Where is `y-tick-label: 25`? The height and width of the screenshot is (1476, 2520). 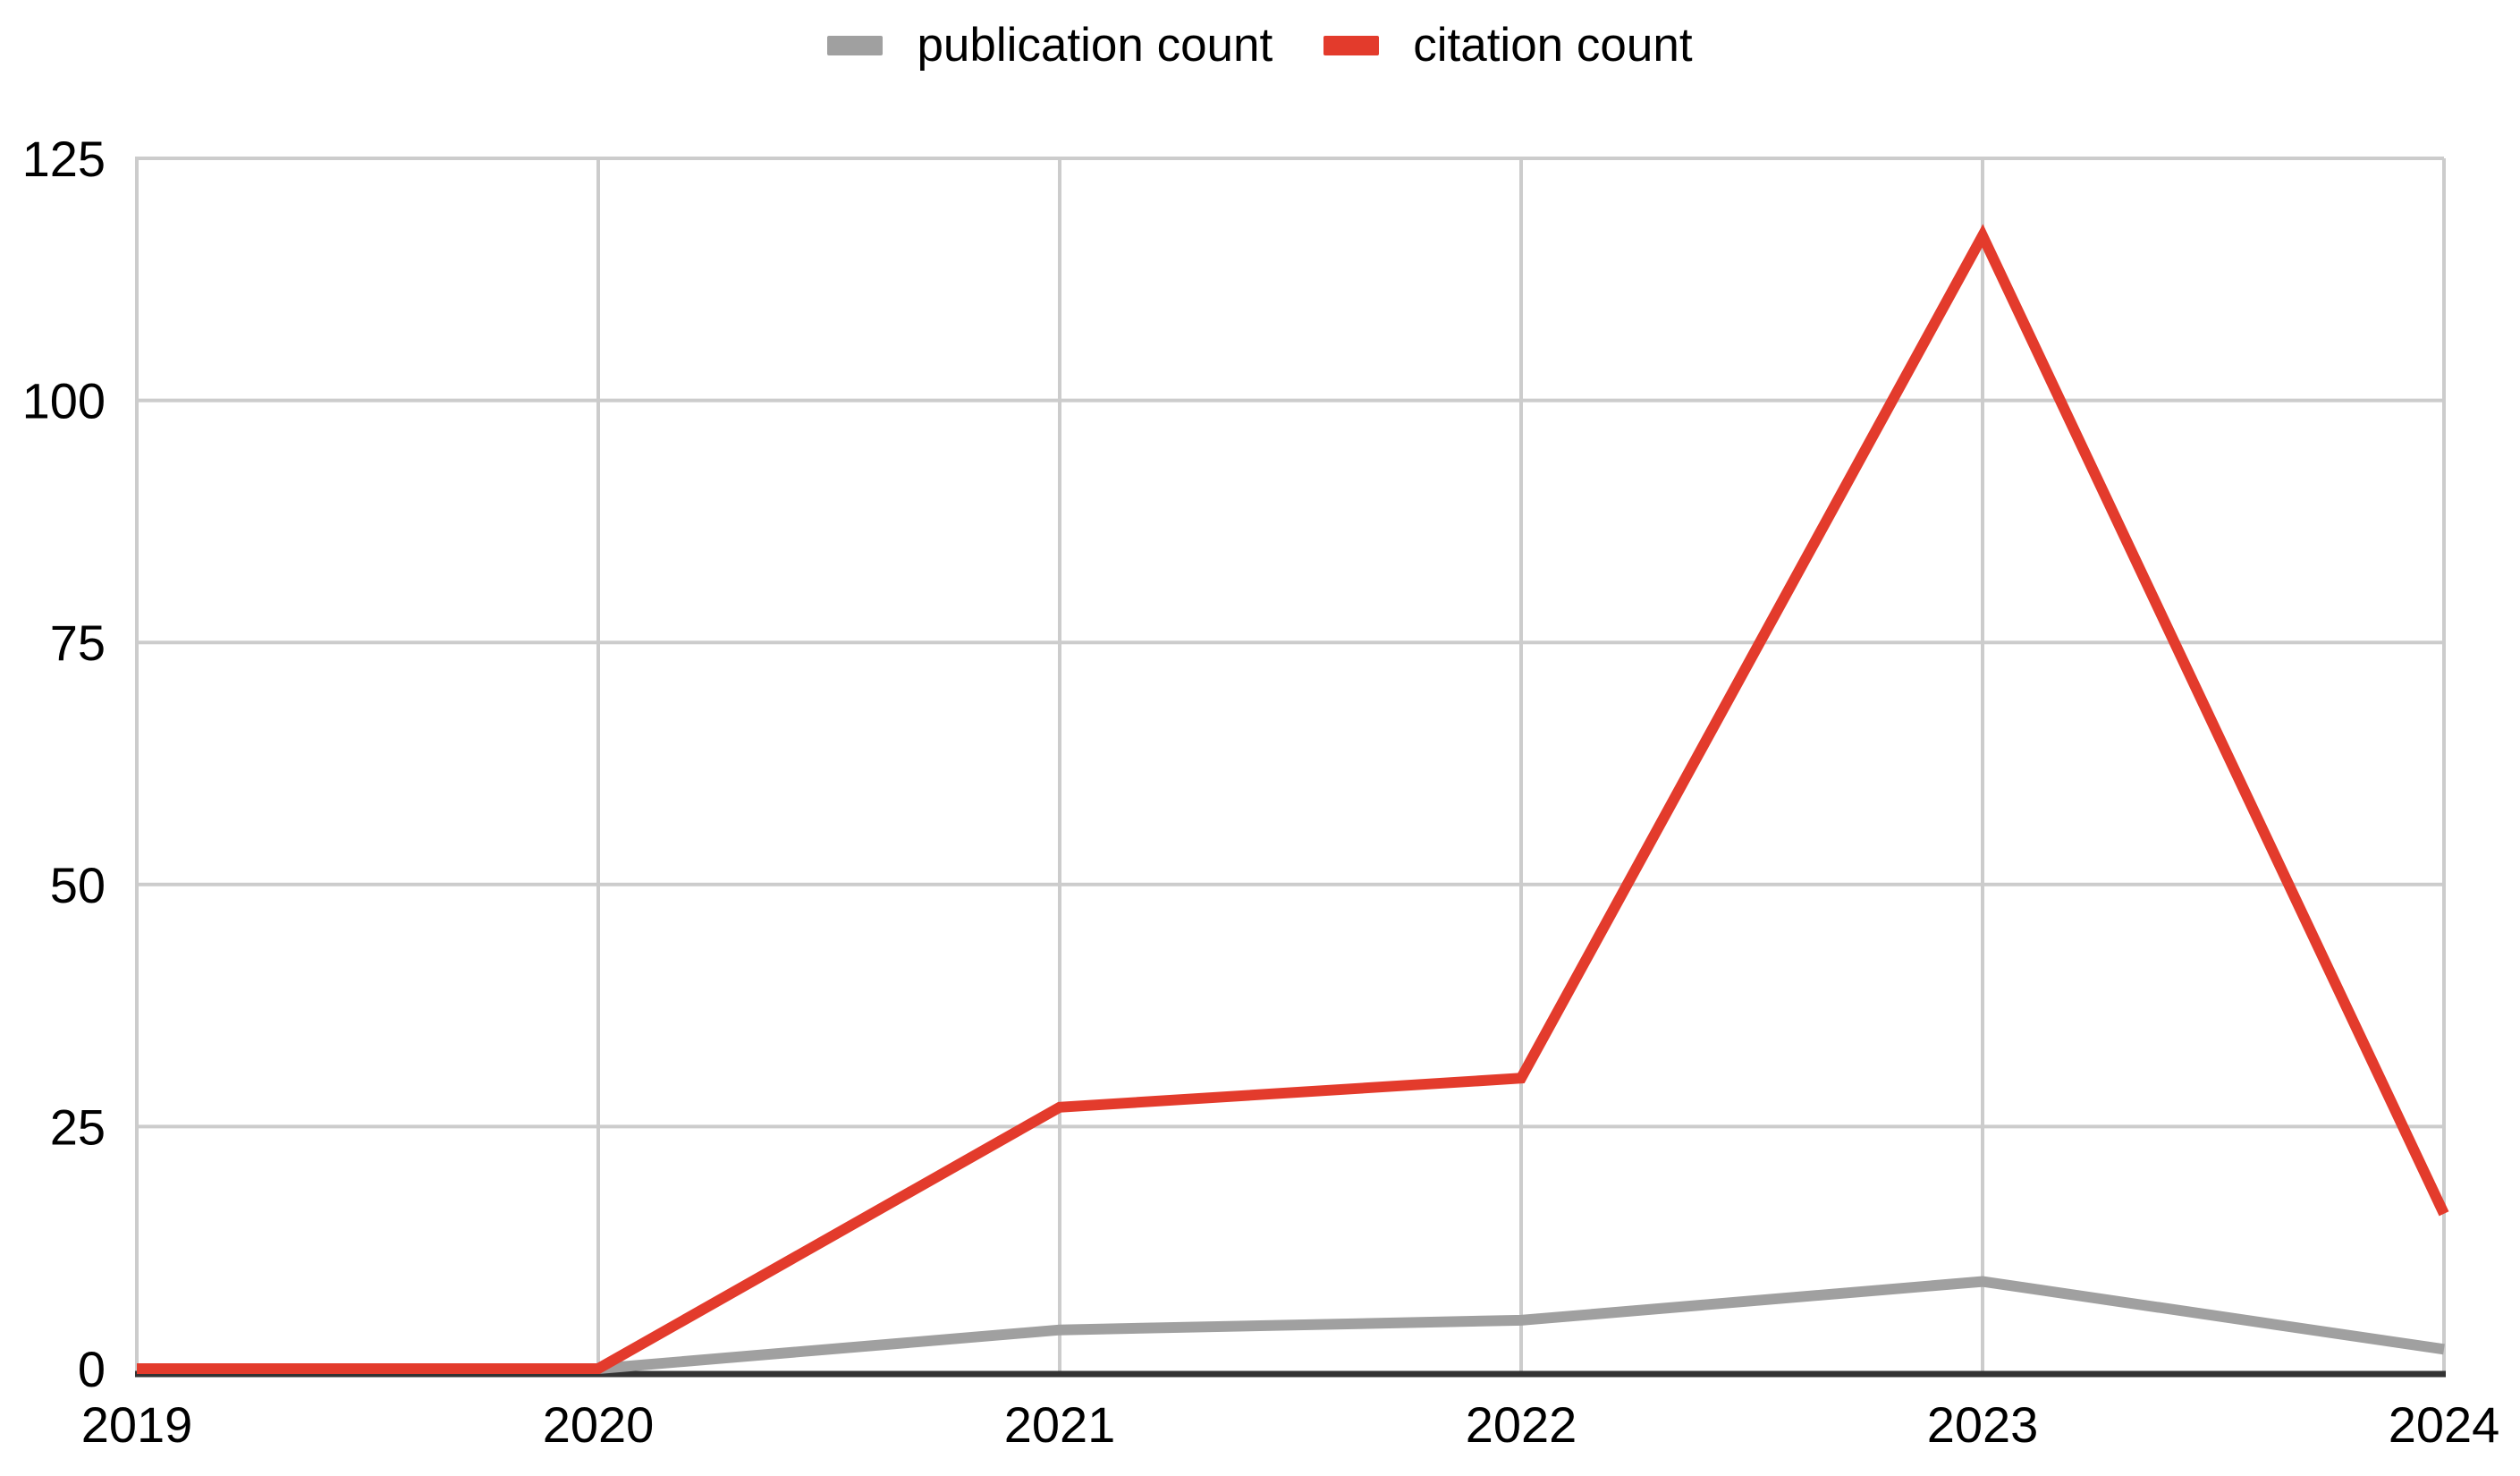
y-tick-label: 25 is located at coordinates (78, 1127).